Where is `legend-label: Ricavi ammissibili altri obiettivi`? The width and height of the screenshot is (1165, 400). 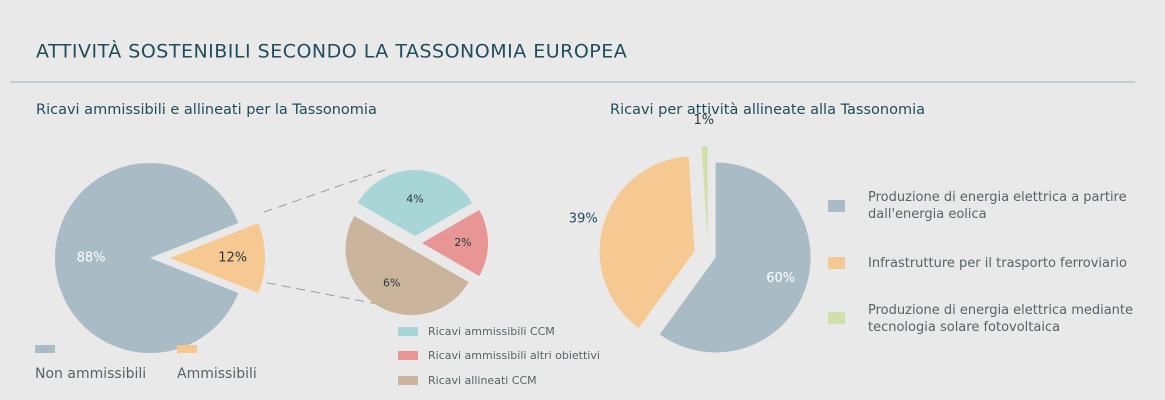 legend-label: Ricavi ammissibili altri obiettivi is located at coordinates (514, 355).